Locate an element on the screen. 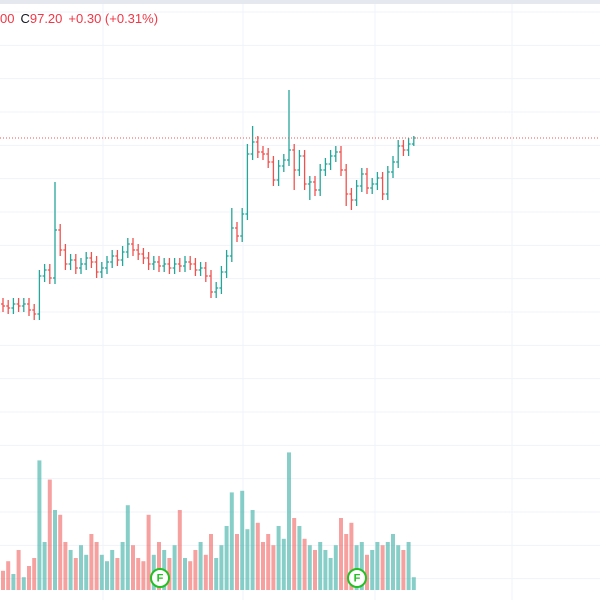 This screenshot has height=600, width=600. event-marker is located at coordinates (160, 578).